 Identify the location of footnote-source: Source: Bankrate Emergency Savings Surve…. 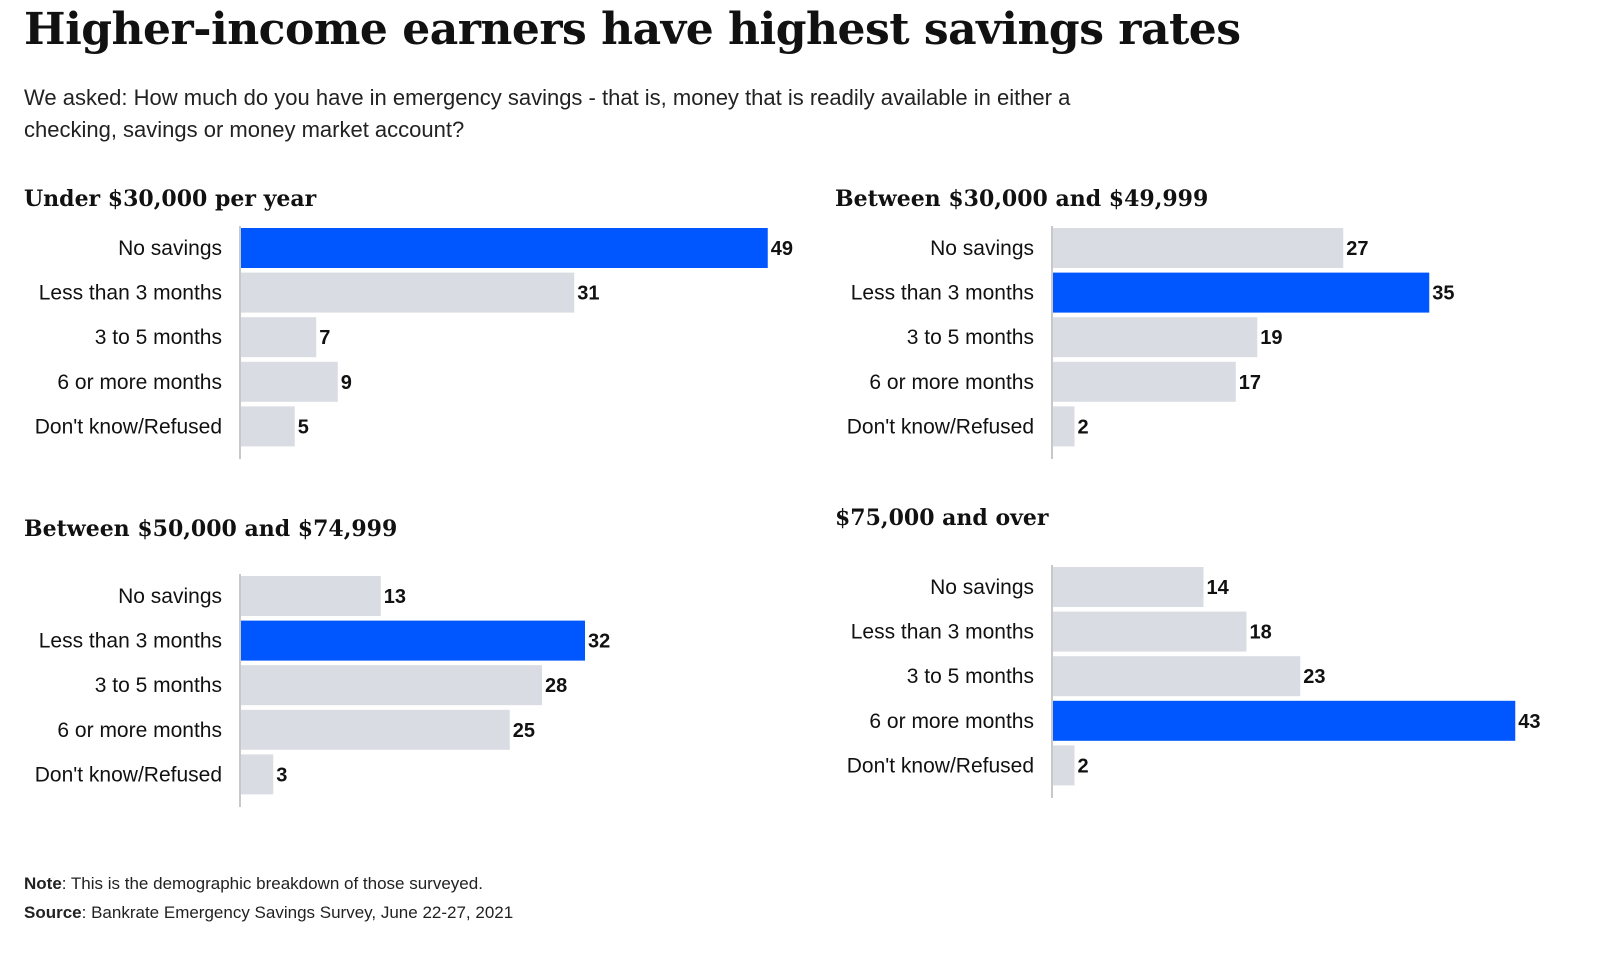
(268, 913).